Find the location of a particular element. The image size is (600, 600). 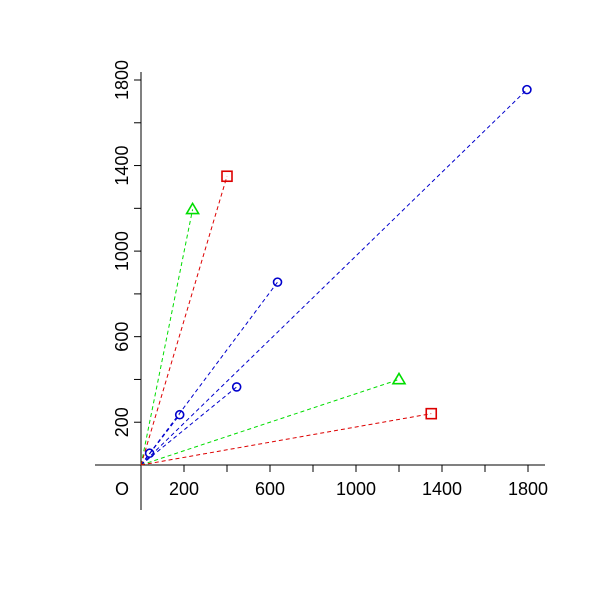

x-ticks: 200 600 1000 1400 1800 is located at coordinates (358, 482).